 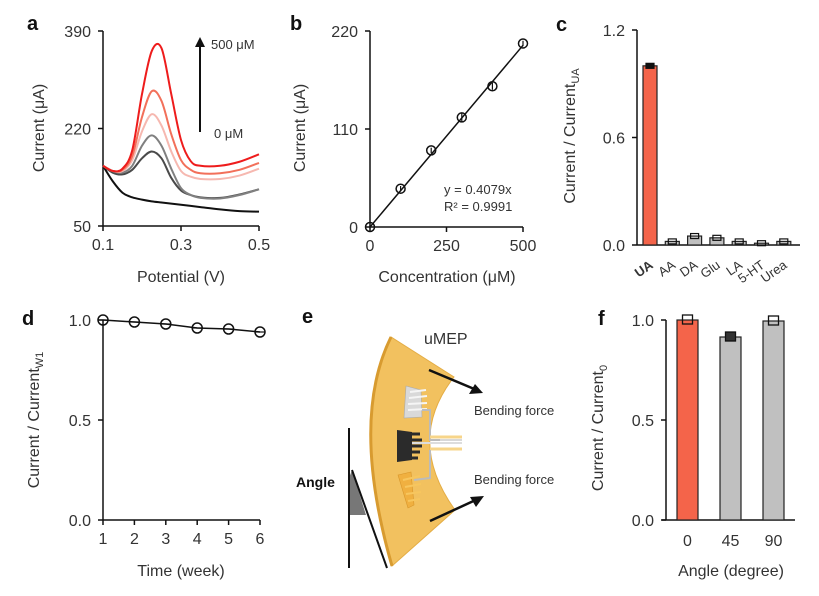 What do you see at coordinates (381, 451) in the screenshot?
I see `substrate-edge` at bounding box center [381, 451].